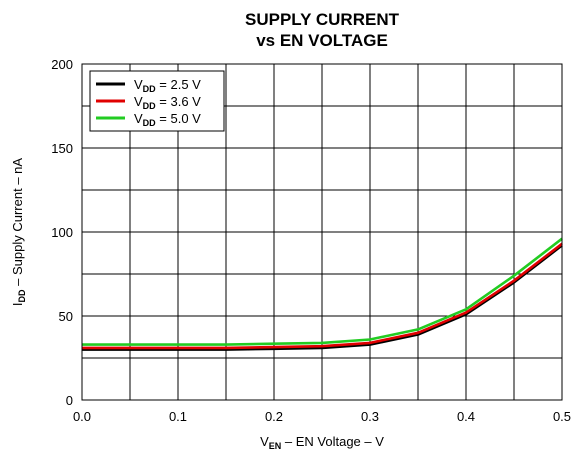  I want to click on y-tick-labels: 0 50 100 150 200, so click(62, 232).